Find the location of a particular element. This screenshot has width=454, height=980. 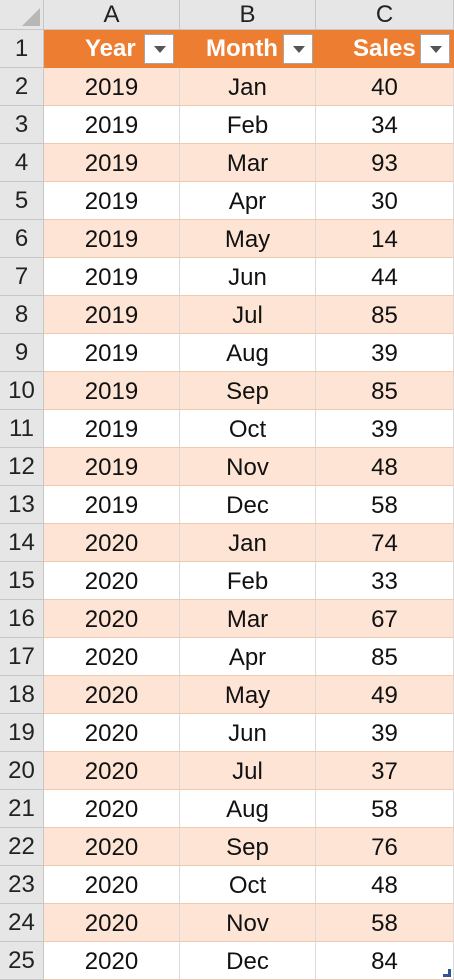

row-header: 6 is located at coordinates (22, 239).